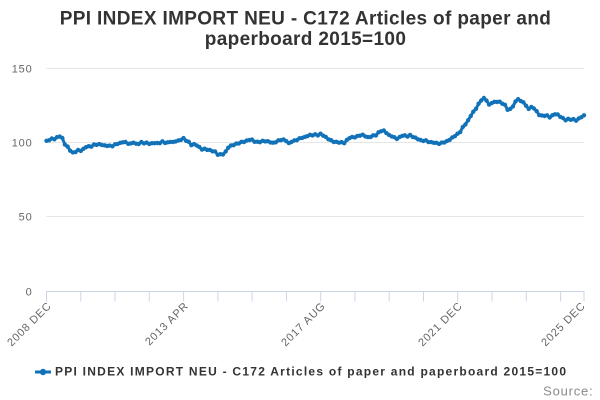  What do you see at coordinates (26, 218) in the screenshot?
I see `svg-text: 50` at bounding box center [26, 218].